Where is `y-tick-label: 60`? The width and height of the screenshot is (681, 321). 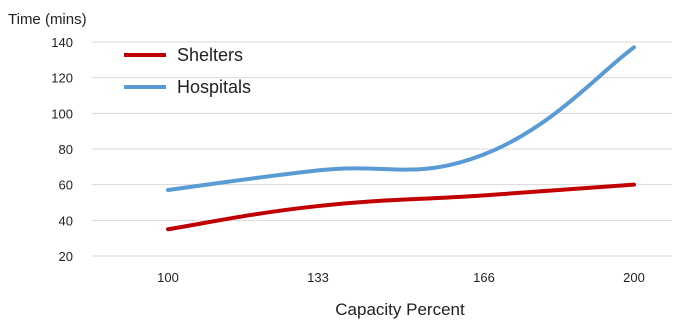 y-tick-label: 60 is located at coordinates (66, 185).